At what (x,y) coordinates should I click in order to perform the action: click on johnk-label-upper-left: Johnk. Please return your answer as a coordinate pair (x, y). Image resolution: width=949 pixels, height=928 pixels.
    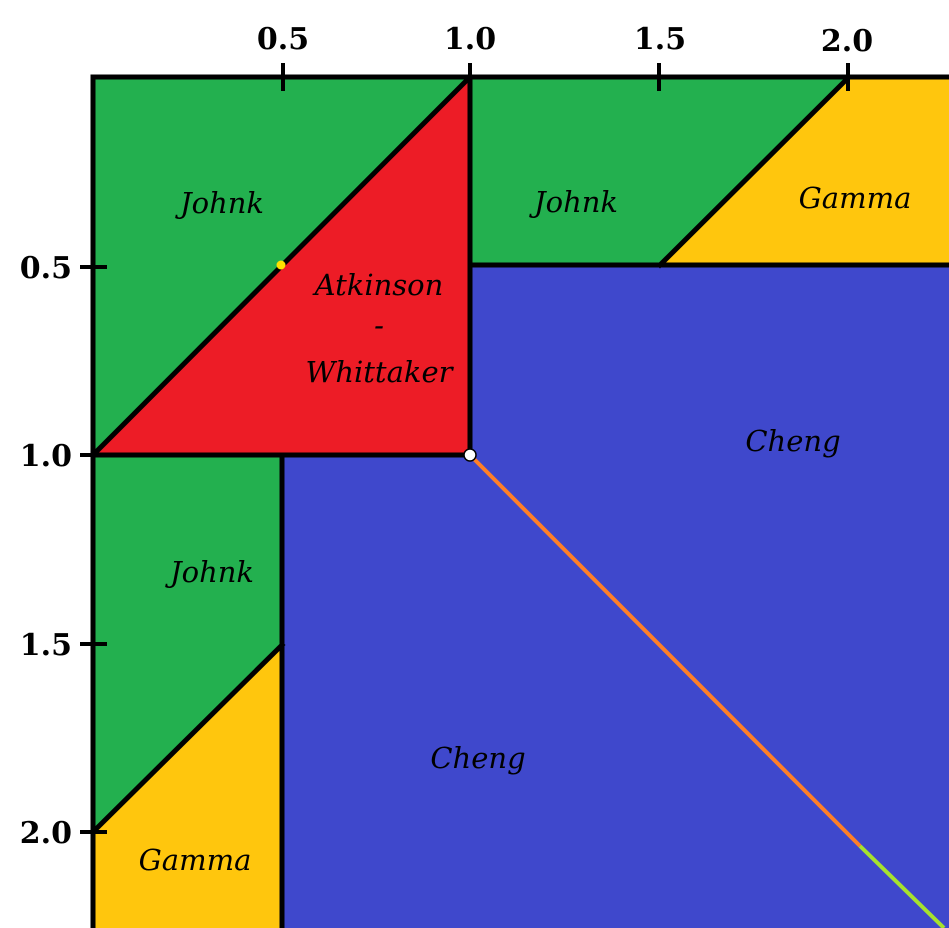
    Looking at the image, I should click on (219, 203).